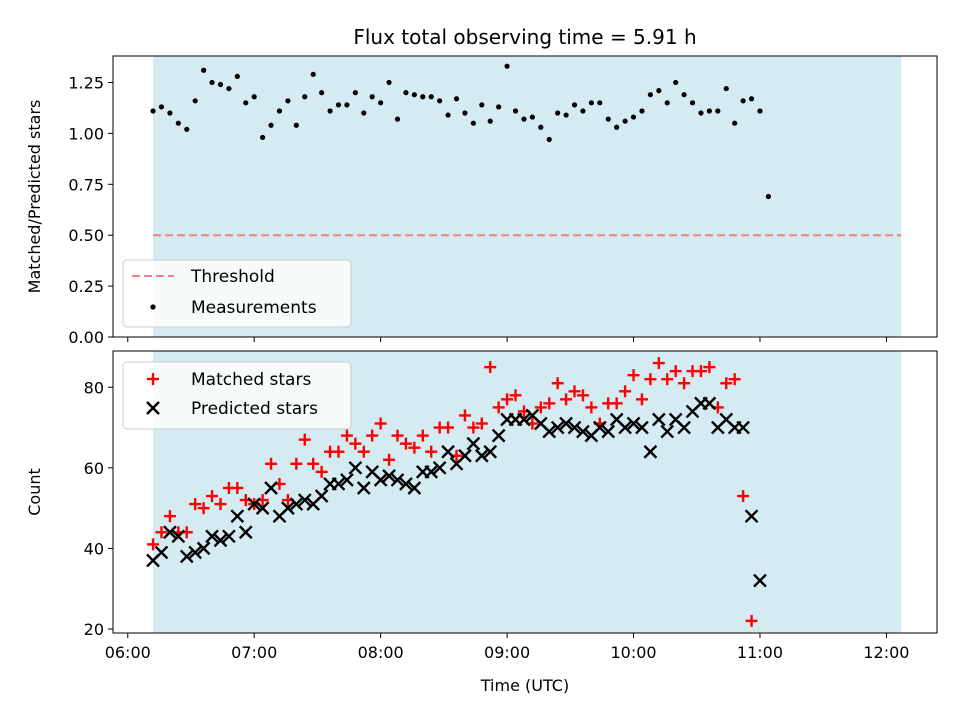 The image size is (960, 720). What do you see at coordinates (461, 131) in the screenshot?
I see `measurement-points` at bounding box center [461, 131].